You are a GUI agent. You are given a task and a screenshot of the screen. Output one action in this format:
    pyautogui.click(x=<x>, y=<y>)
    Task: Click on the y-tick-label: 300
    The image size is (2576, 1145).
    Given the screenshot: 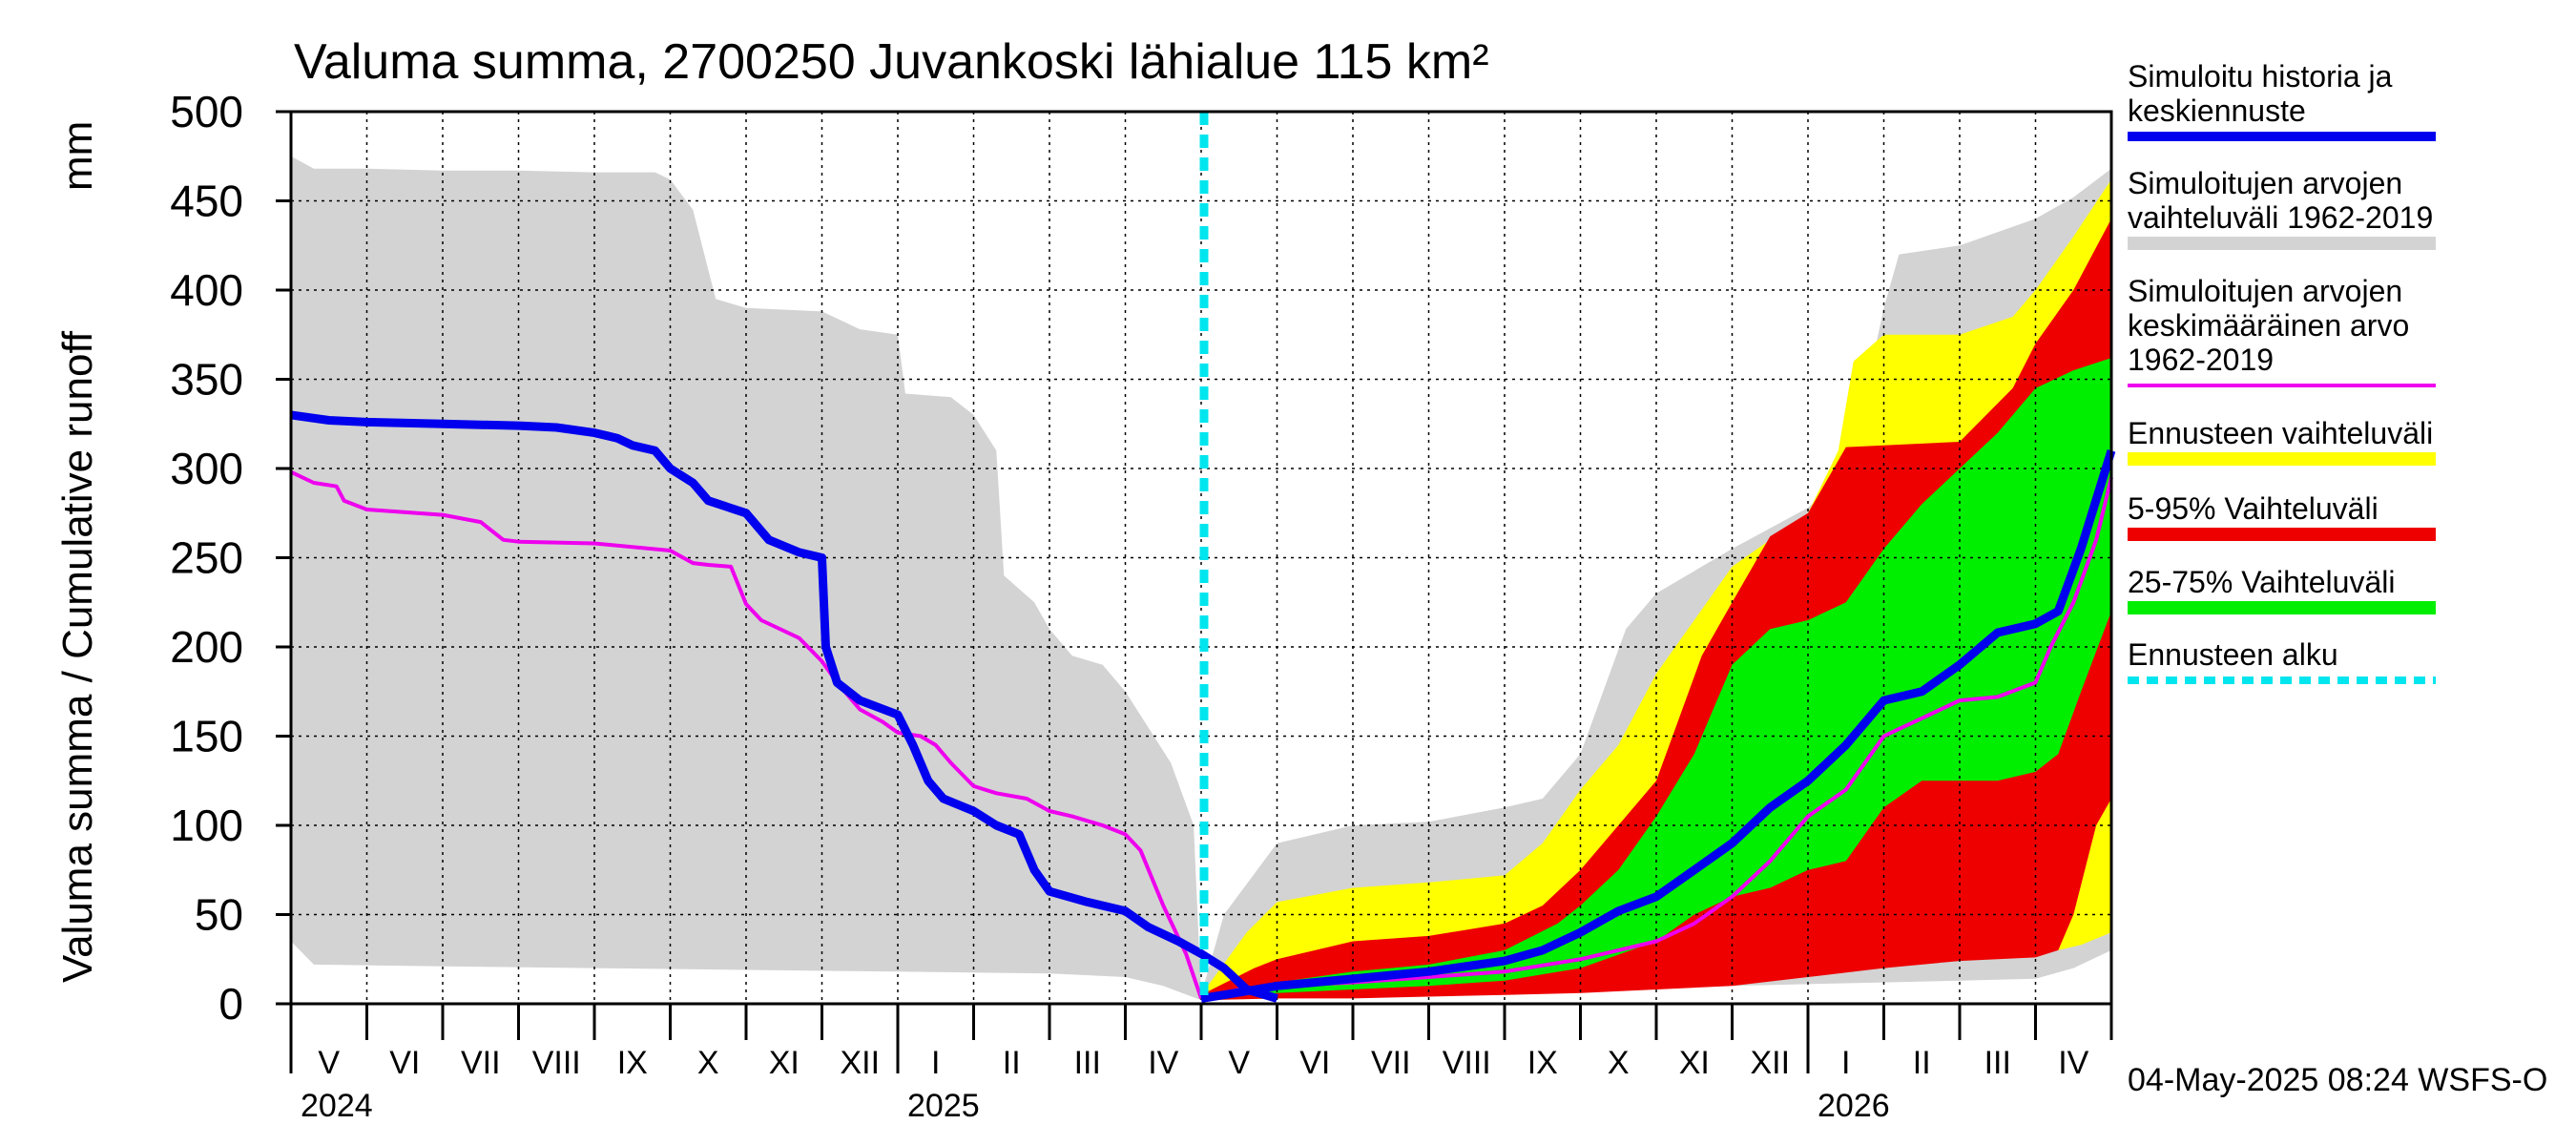 What is the action you would take?
    pyautogui.click(x=206, y=469)
    